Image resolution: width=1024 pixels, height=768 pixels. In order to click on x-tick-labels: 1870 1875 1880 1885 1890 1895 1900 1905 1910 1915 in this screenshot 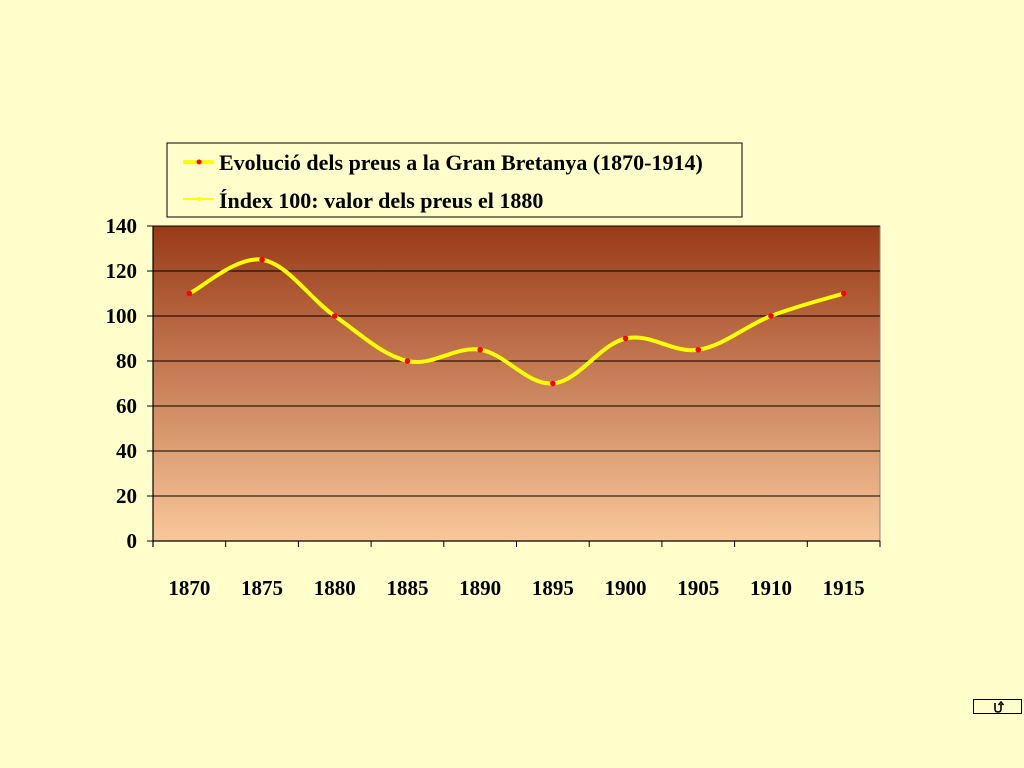, I will do `click(516, 588)`.